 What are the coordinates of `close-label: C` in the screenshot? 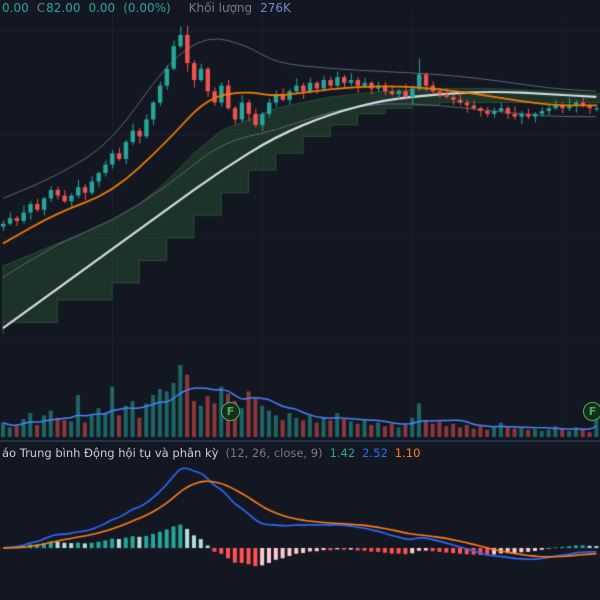 It's located at (41, 8).